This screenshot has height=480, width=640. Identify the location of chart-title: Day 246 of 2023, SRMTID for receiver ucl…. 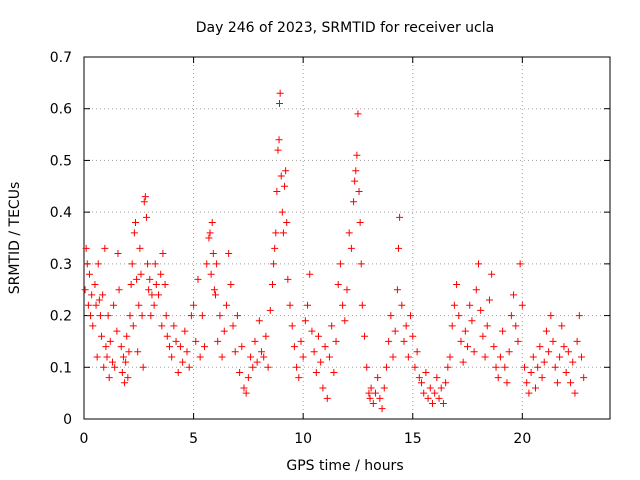
(345, 28).